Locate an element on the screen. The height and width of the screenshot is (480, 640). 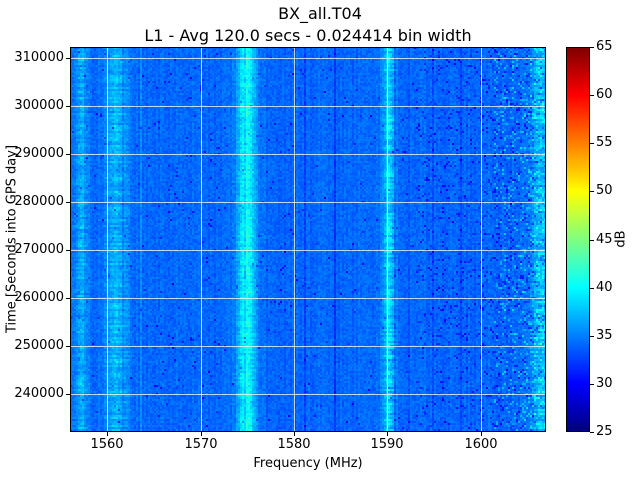
colorbar-tick-label: 45 is located at coordinates (604, 239).